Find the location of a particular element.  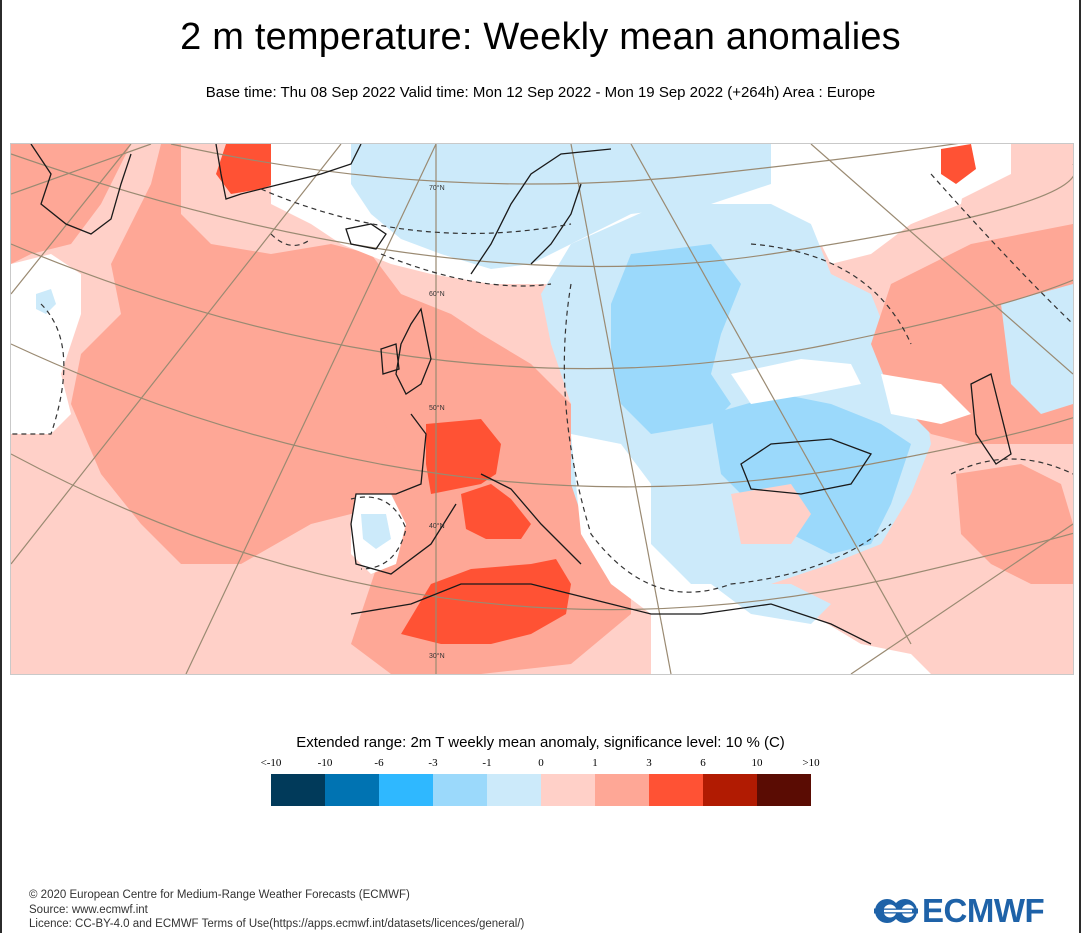

legend-tick-label: 10 is located at coordinates (757, 763).